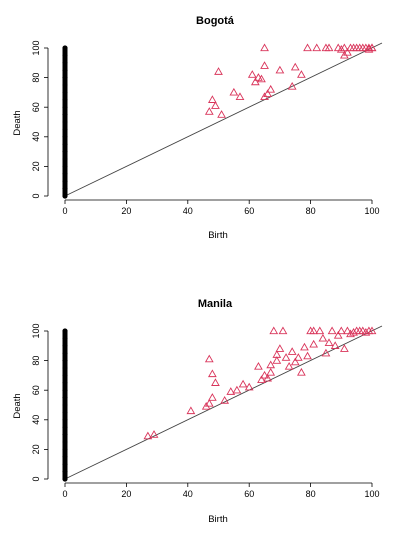  I want to click on x-tick-label: 40, so click(188, 211).